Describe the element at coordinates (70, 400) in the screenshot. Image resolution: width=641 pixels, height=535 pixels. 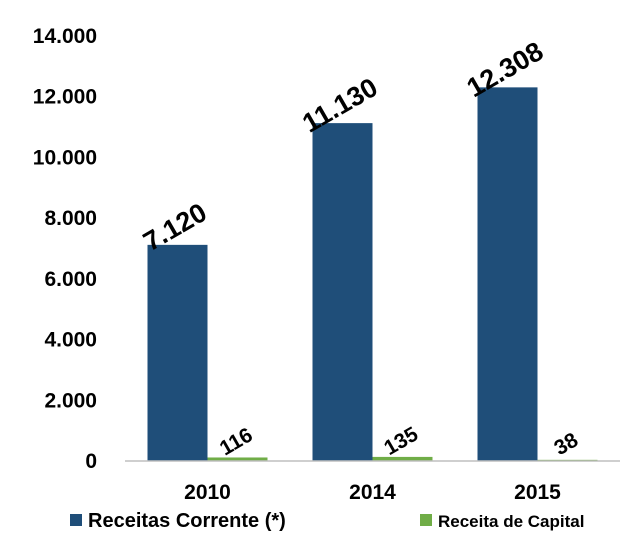
I see `y-tick-label: 2.000` at that location.